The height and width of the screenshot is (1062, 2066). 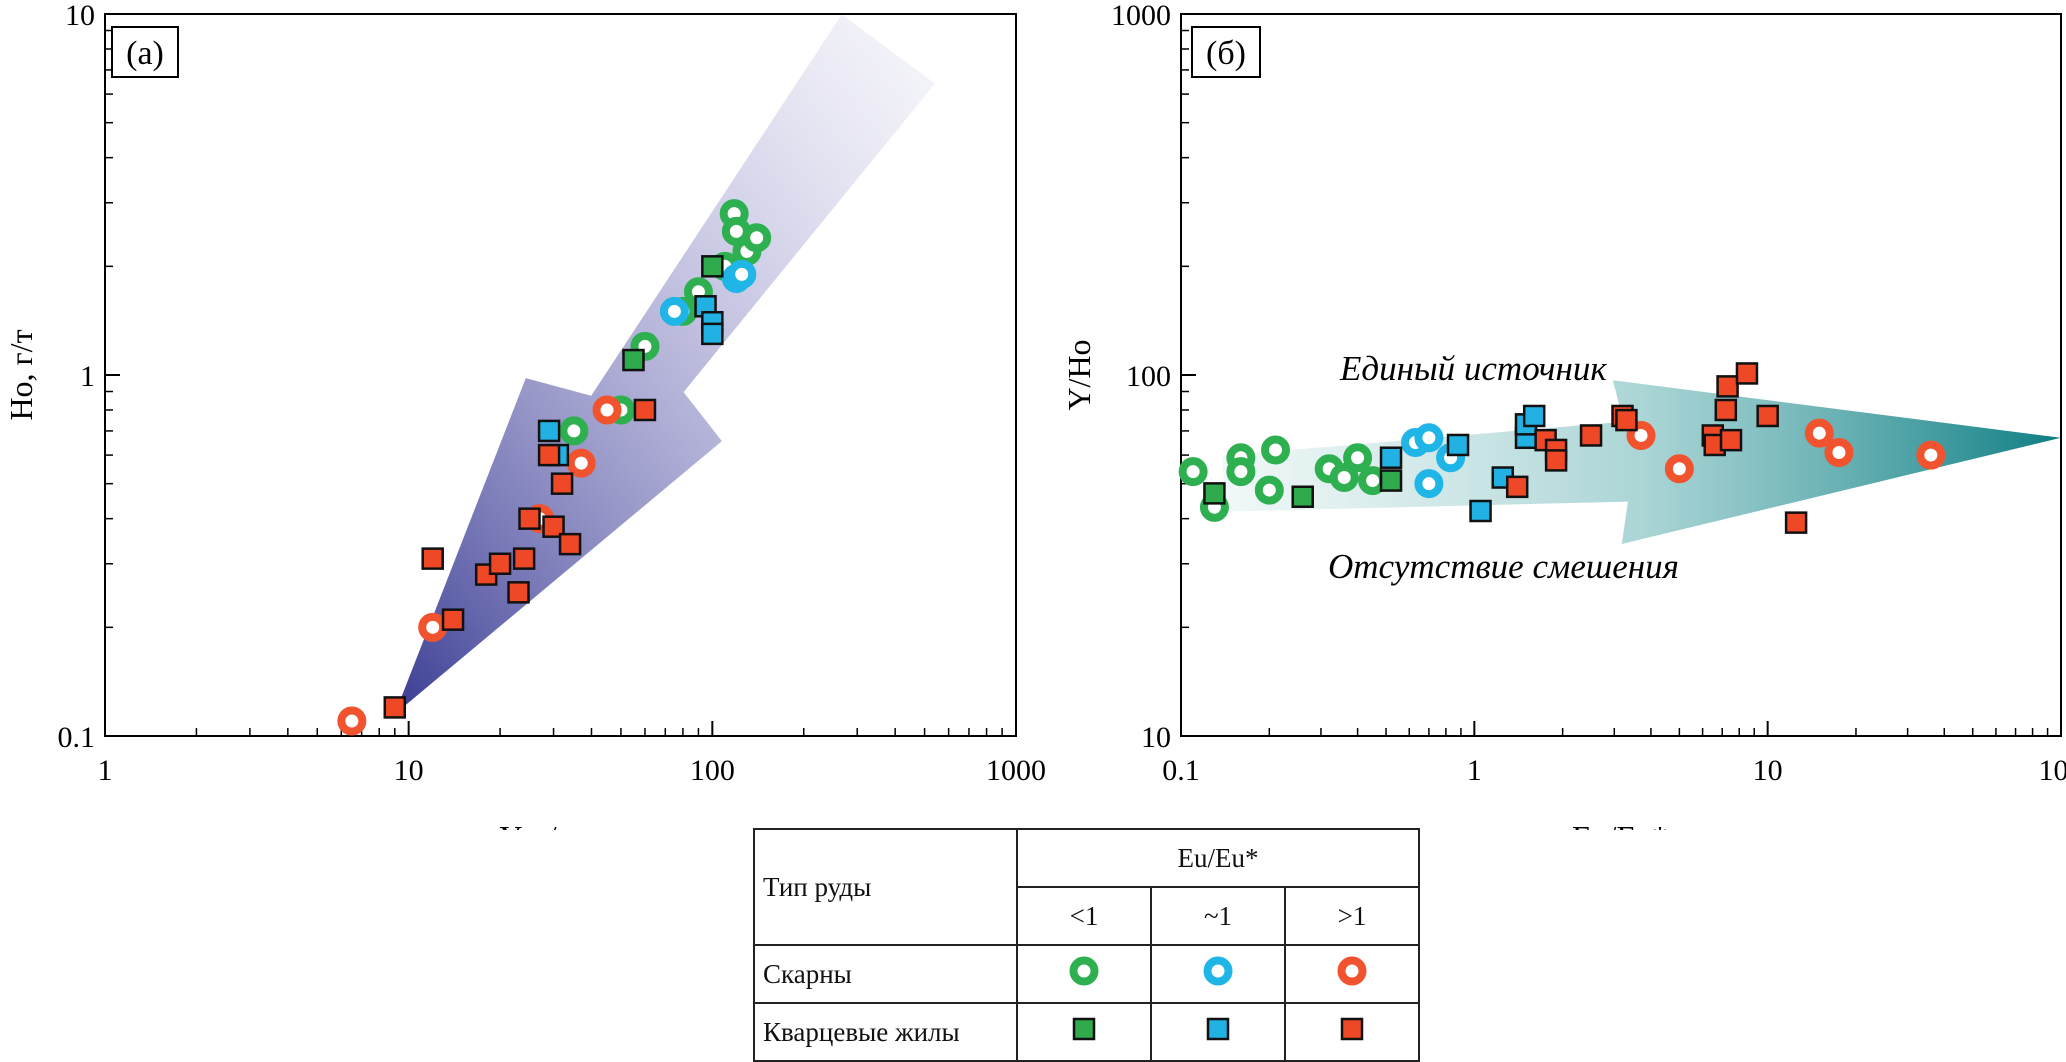 I want to click on panel-label-a: (а), so click(x=145, y=53).